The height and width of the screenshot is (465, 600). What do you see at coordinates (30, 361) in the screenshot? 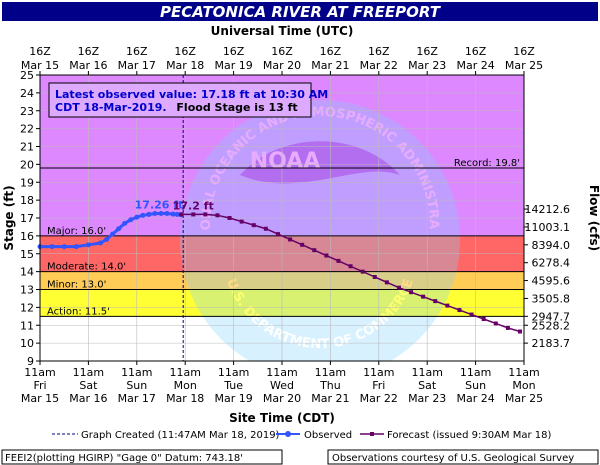
I see `stage-tick-label: 9` at bounding box center [30, 361].